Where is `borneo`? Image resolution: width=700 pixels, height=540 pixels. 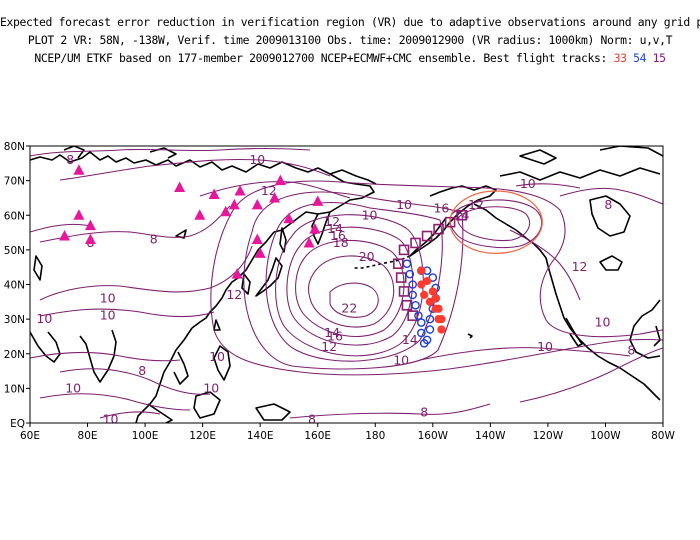
borneo is located at coordinates (207, 405).